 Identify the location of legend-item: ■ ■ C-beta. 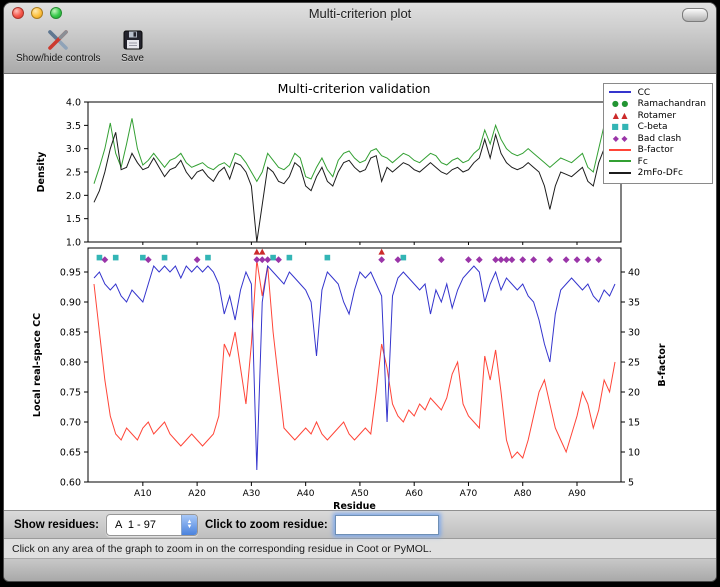
(639, 127).